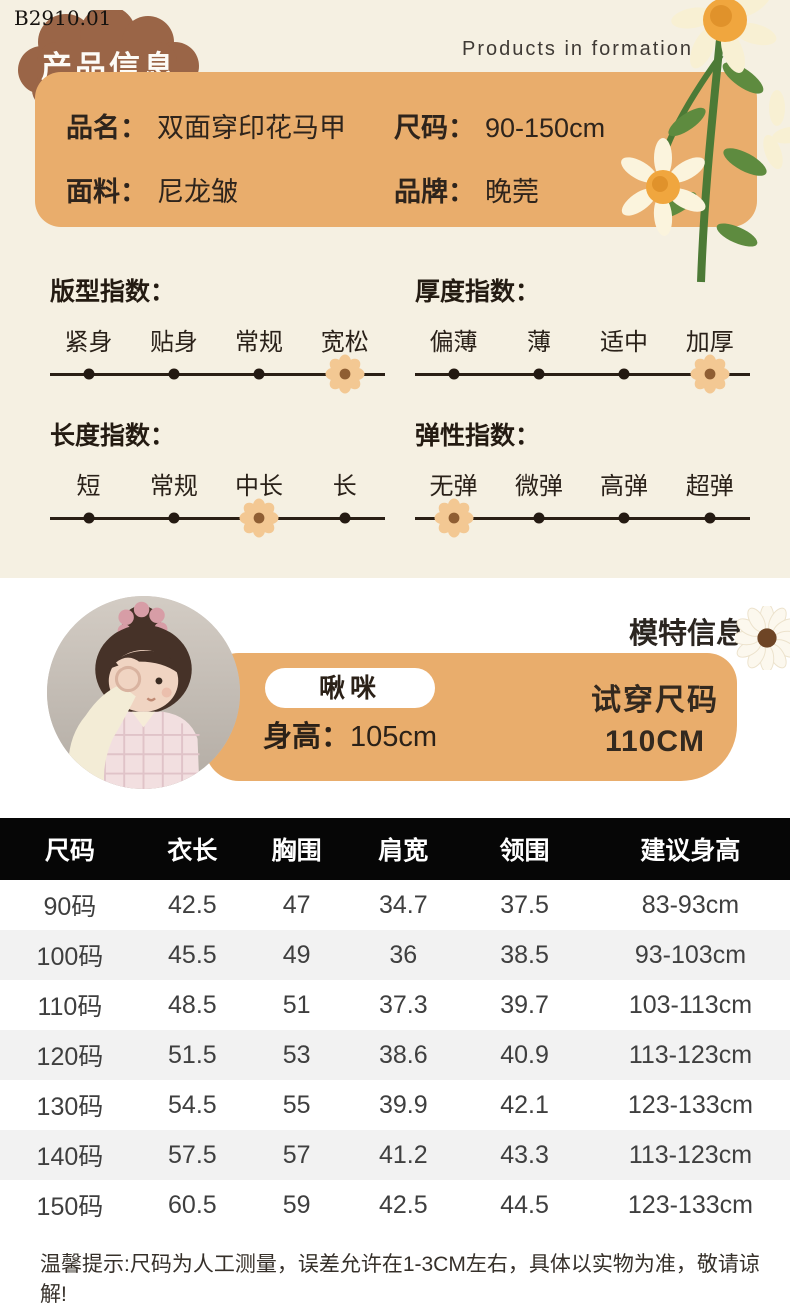 Image resolution: width=790 pixels, height=1309 pixels. Describe the element at coordinates (403, 1154) in the screenshot. I see `table-cell: 41.2` at that location.